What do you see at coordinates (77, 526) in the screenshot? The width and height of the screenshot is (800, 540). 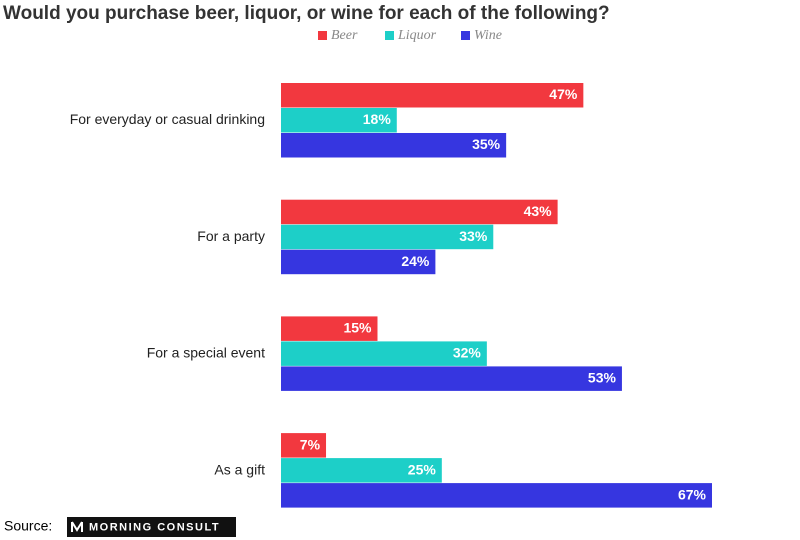 I see `logo-mark` at bounding box center [77, 526].